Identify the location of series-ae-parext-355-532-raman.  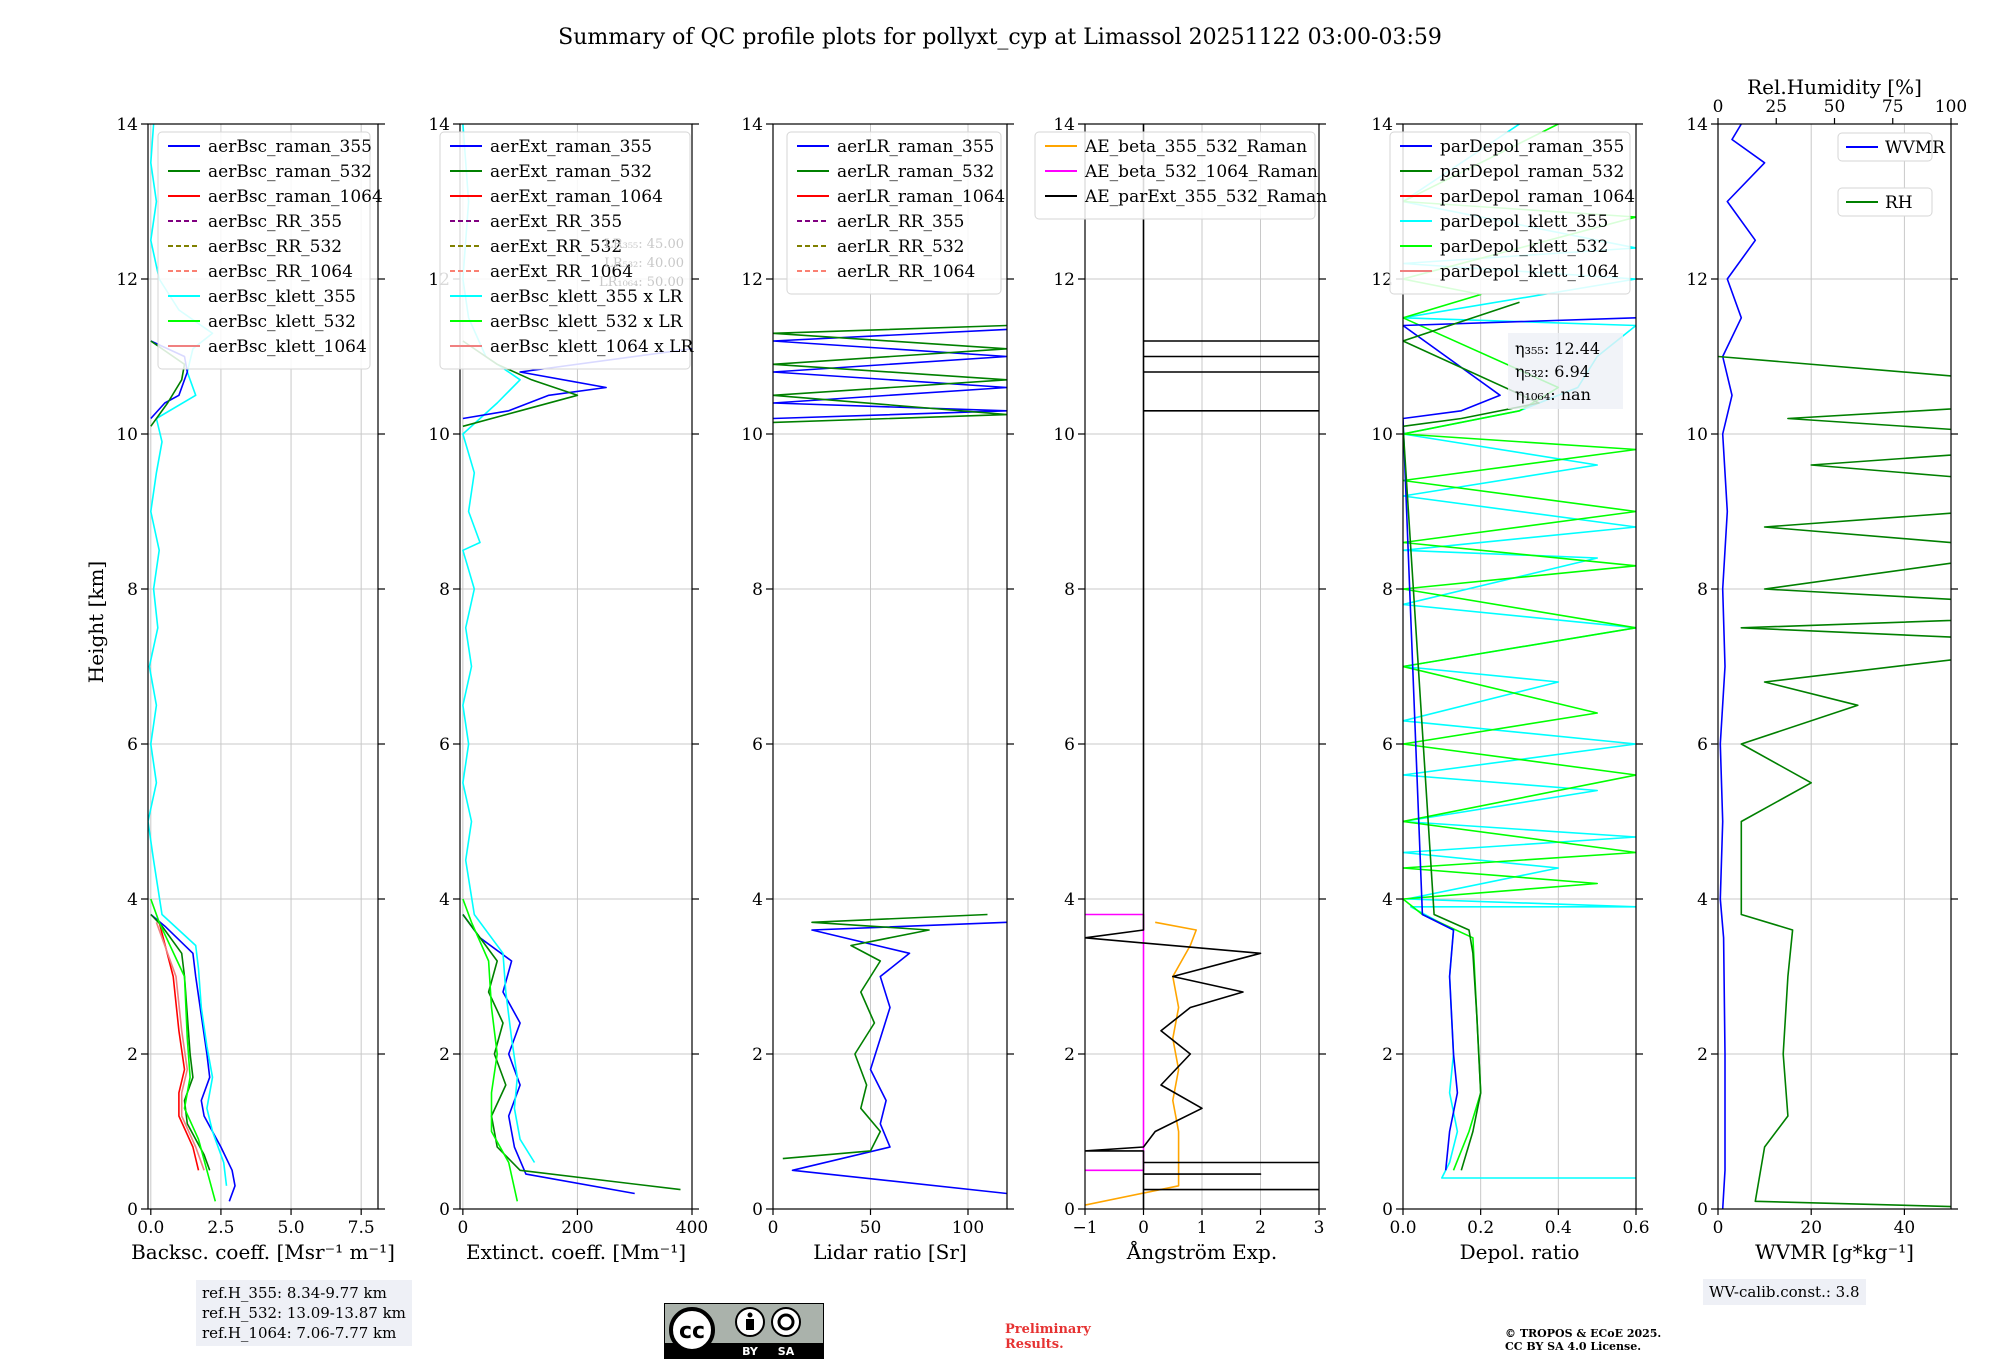
(1202, 666).